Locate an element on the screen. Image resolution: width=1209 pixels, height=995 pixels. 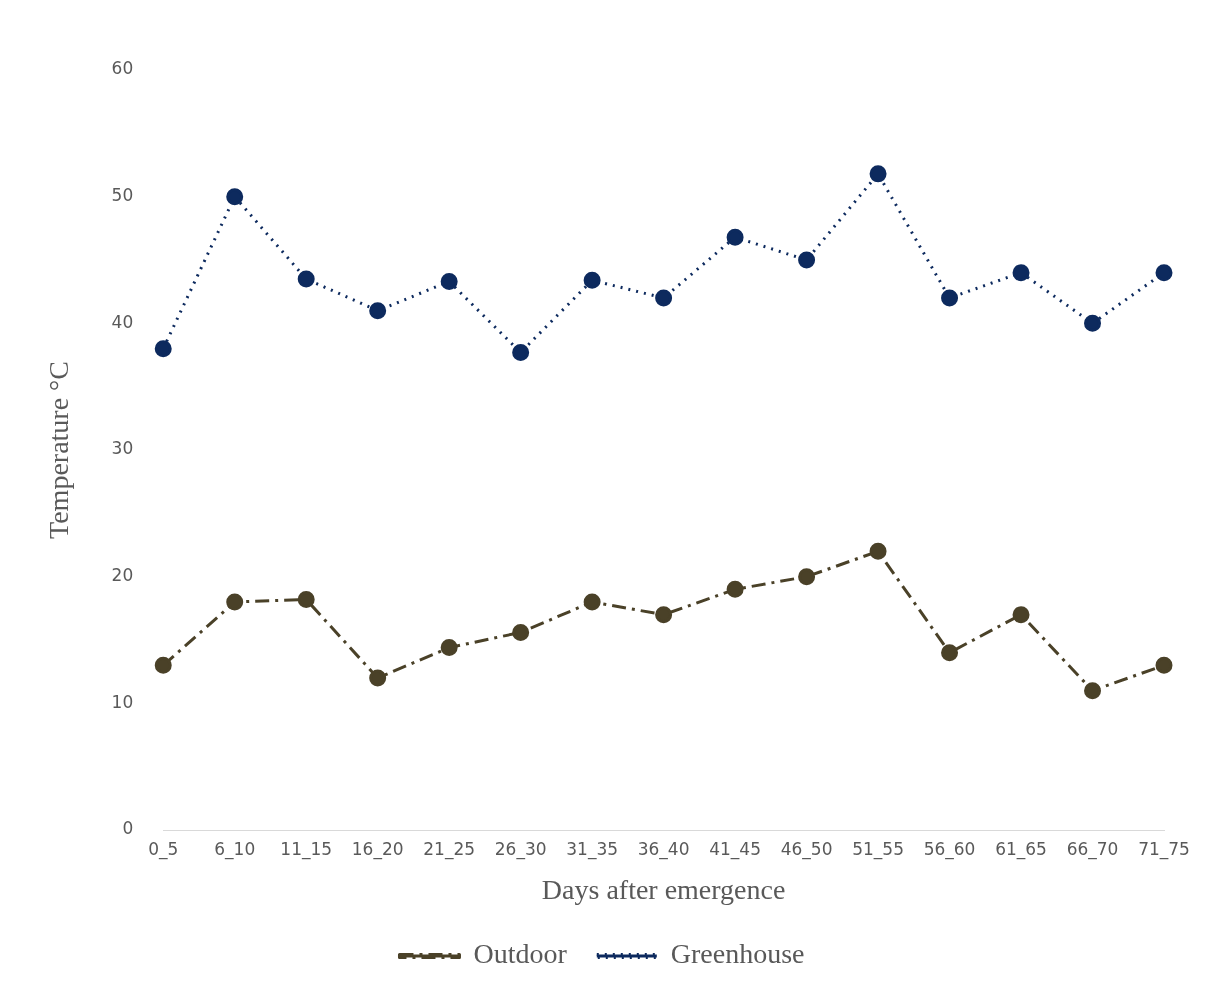
x-tick-label: 11_15 is located at coordinates (306, 849).